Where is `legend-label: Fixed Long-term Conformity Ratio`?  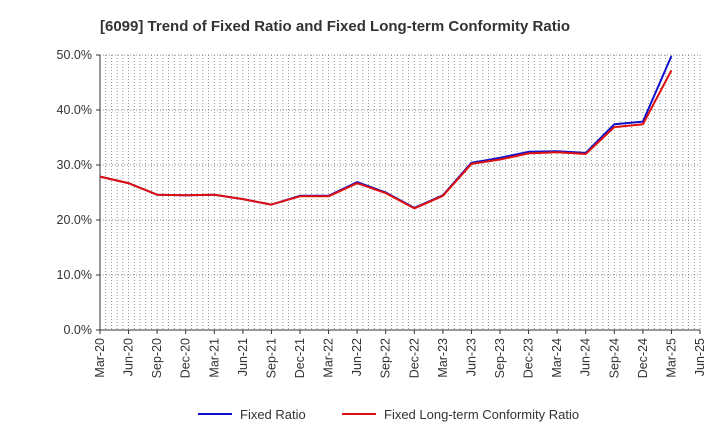 legend-label: Fixed Long-term Conformity Ratio is located at coordinates (481, 414).